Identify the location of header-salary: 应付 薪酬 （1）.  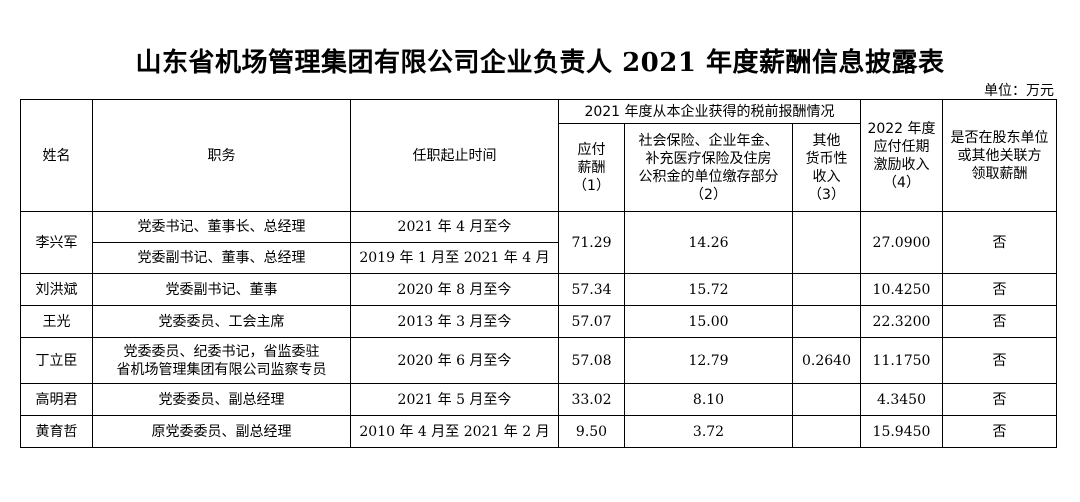
(591, 167).